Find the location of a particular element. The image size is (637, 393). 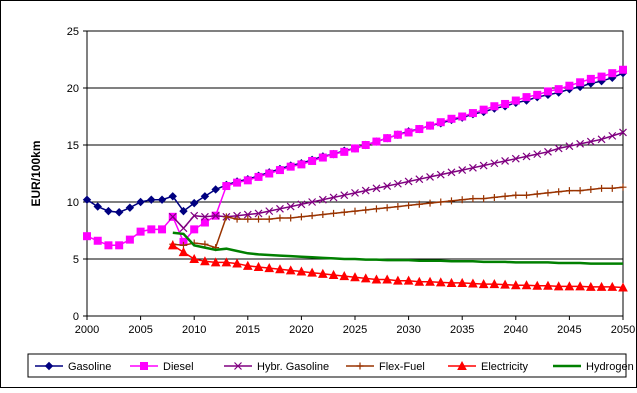

legend-label: Hybr. Gasoline is located at coordinates (293, 367).